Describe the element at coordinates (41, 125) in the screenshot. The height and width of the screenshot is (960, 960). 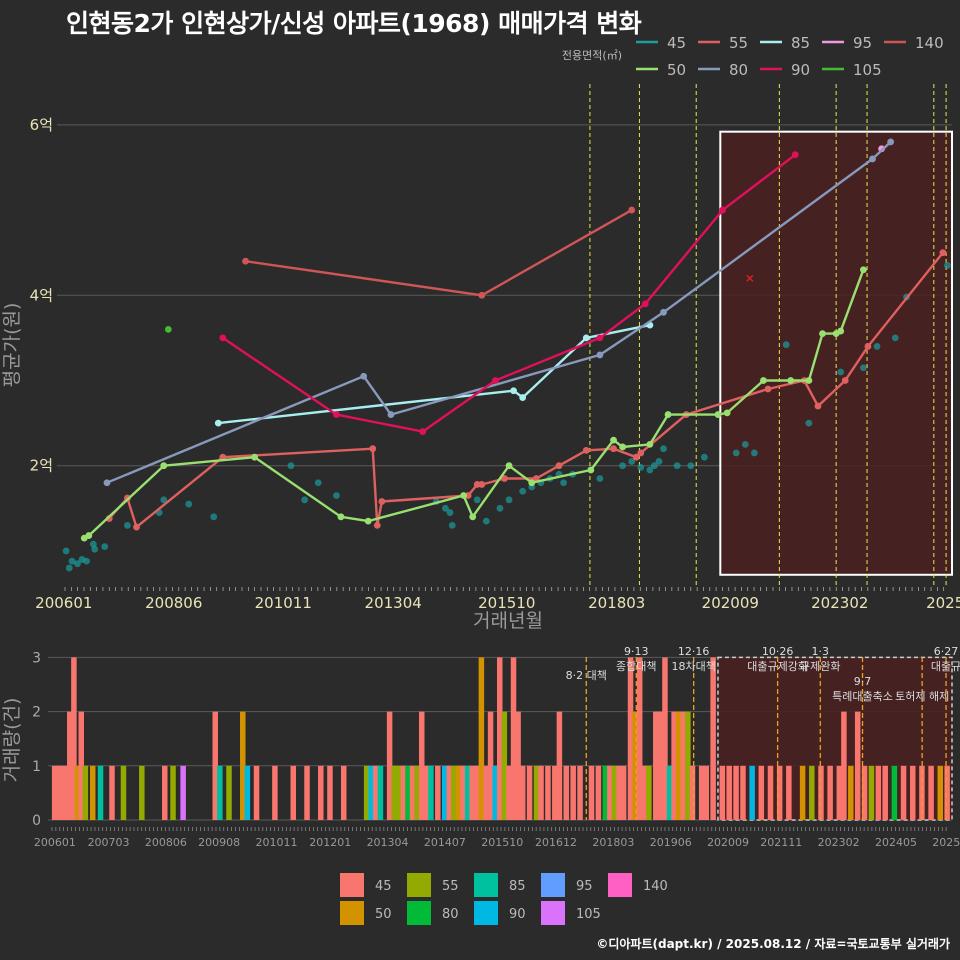
I see `y-tick-label: 6억` at that location.